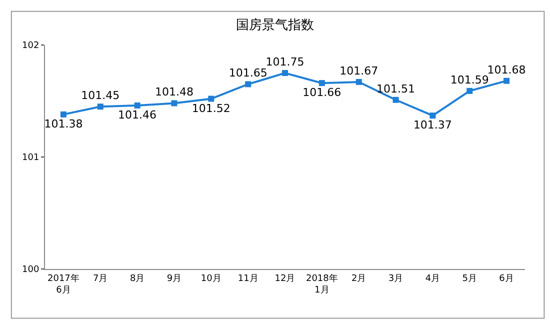  What do you see at coordinates (211, 108) in the screenshot?
I see `data-label: 101.52` at bounding box center [211, 108].